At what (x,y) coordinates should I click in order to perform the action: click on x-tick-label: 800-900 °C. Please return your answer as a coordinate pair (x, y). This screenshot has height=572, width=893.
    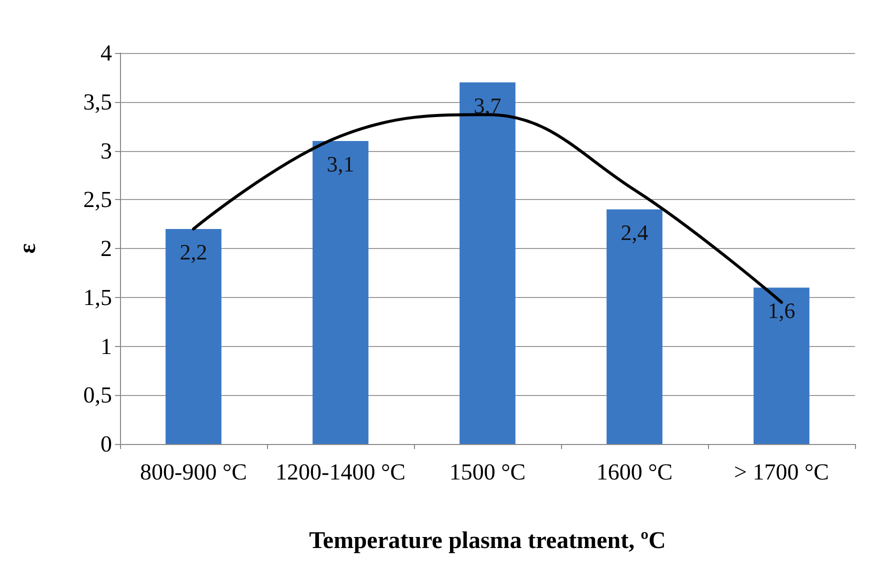
    Looking at the image, I should click on (193, 472).